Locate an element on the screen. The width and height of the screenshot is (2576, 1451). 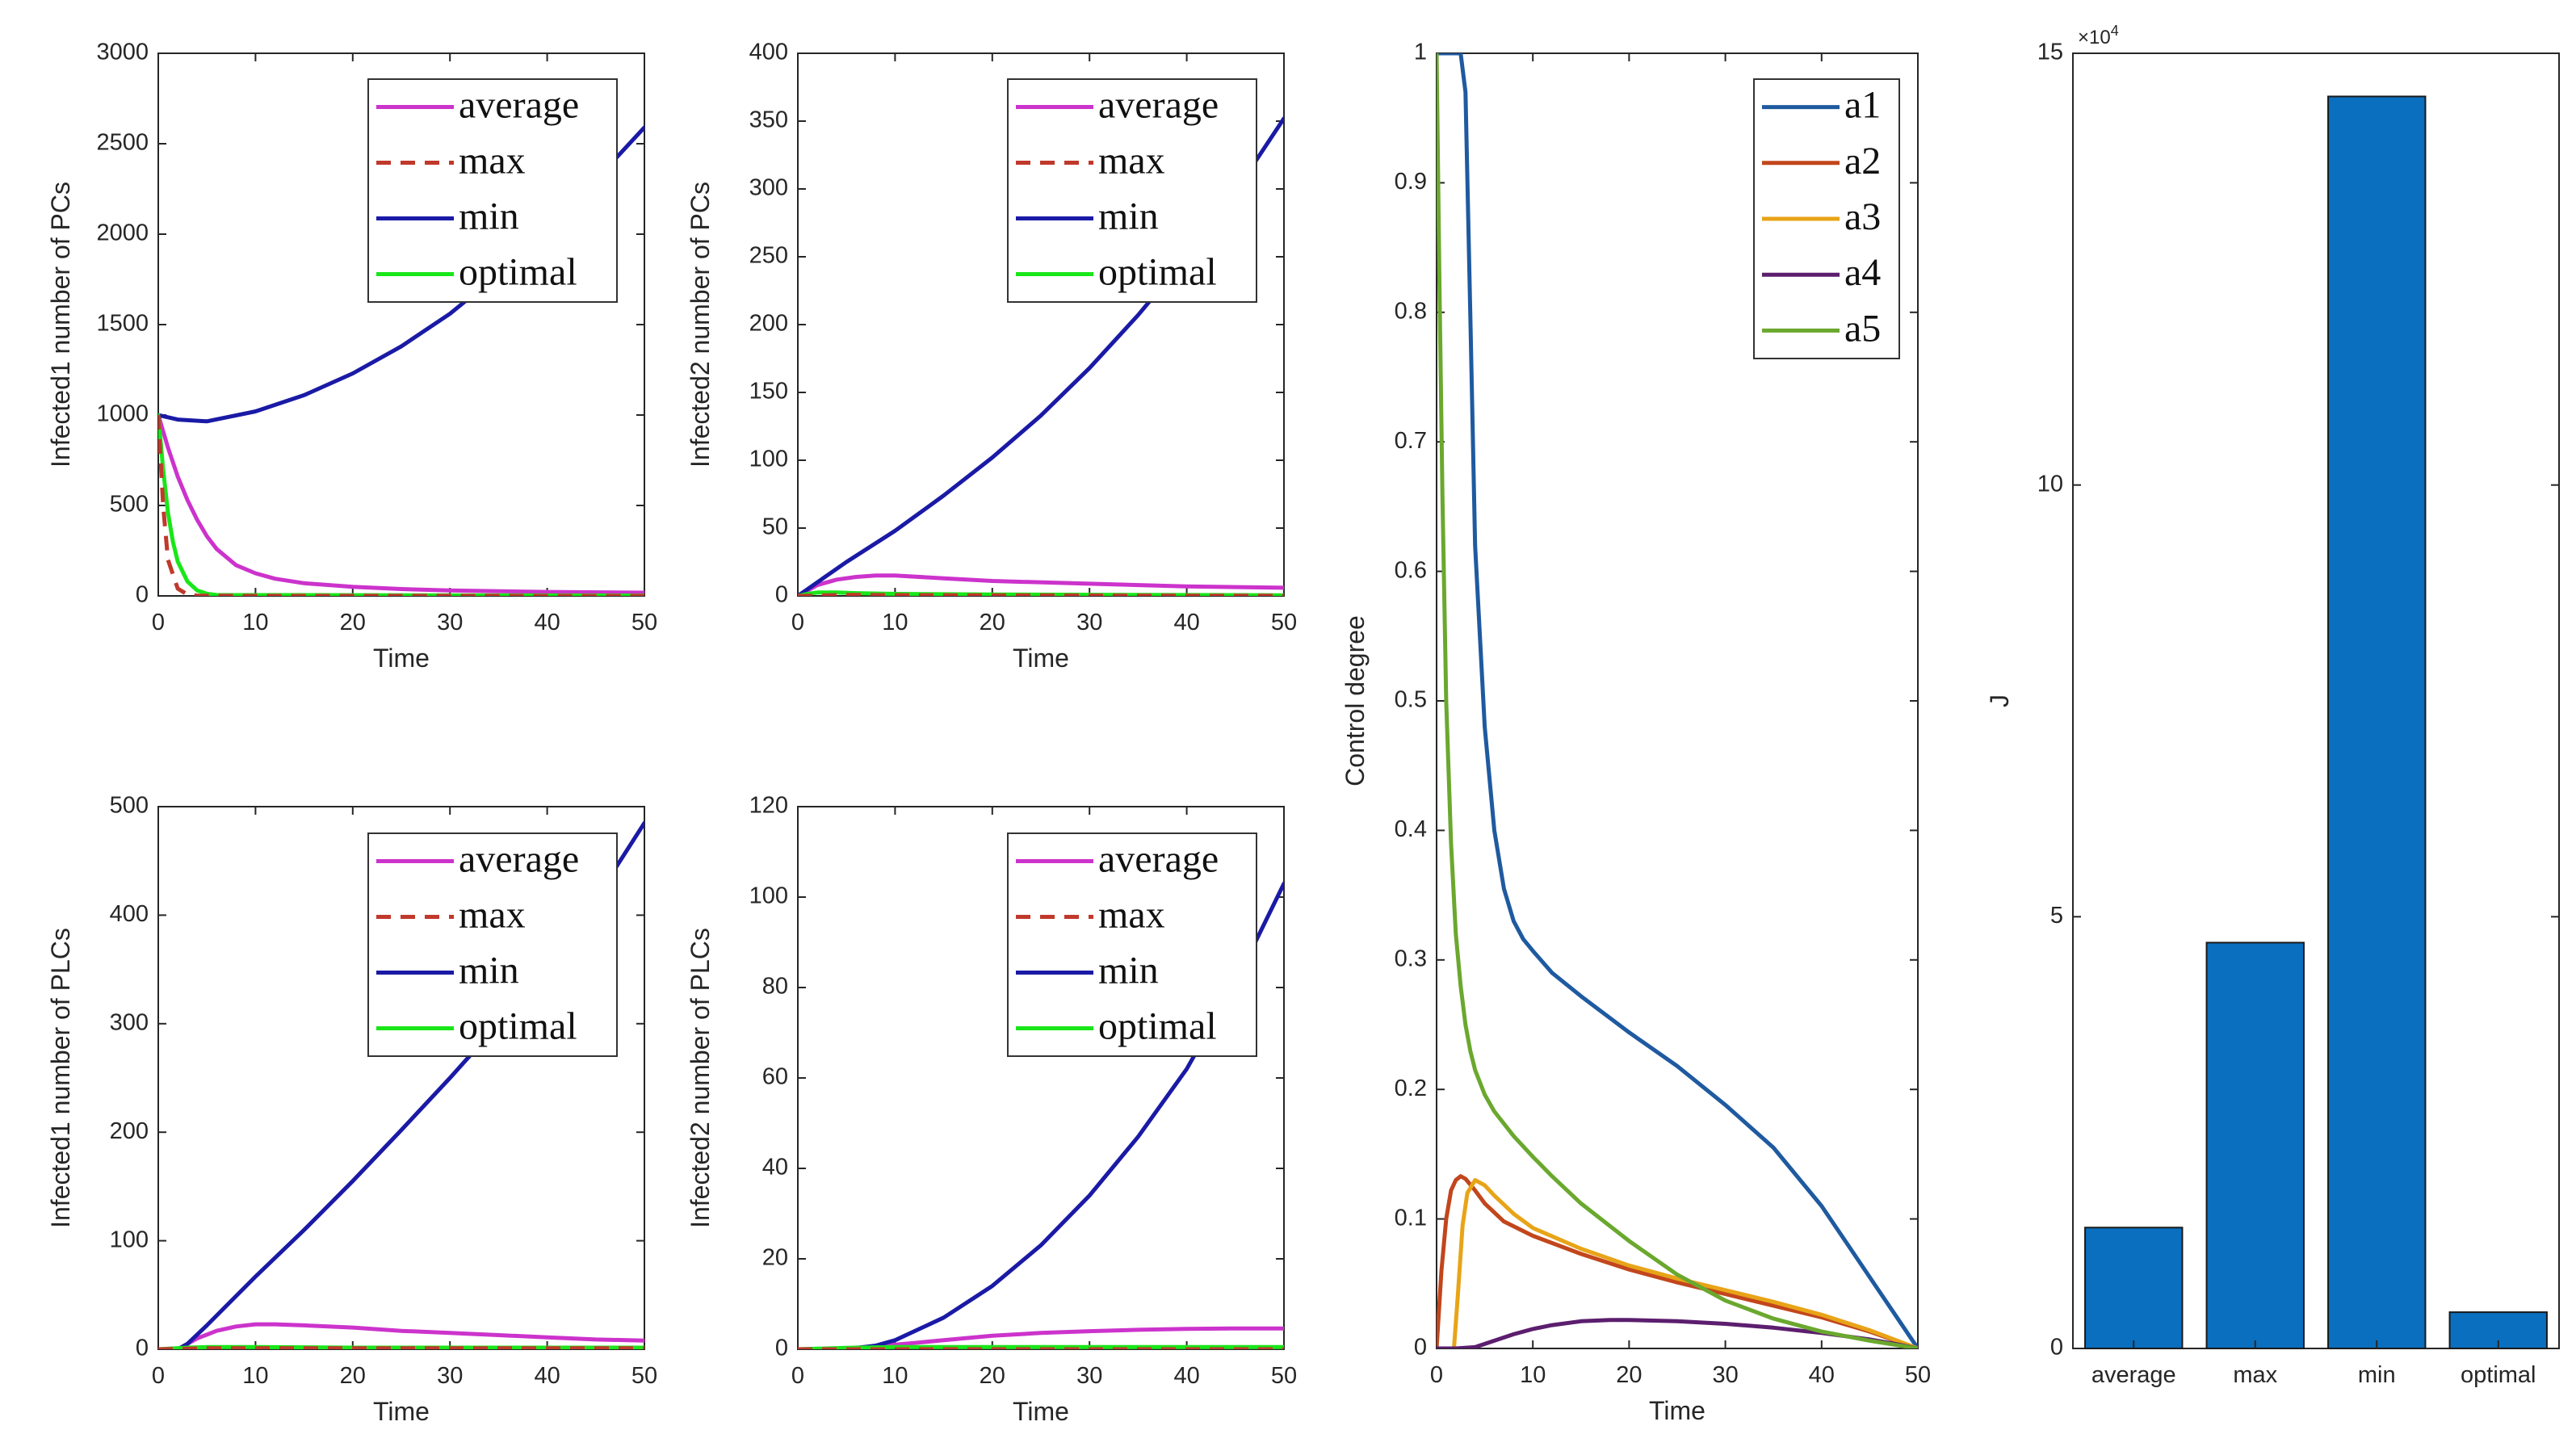
legend-label-a5: a5 is located at coordinates (1862, 329).